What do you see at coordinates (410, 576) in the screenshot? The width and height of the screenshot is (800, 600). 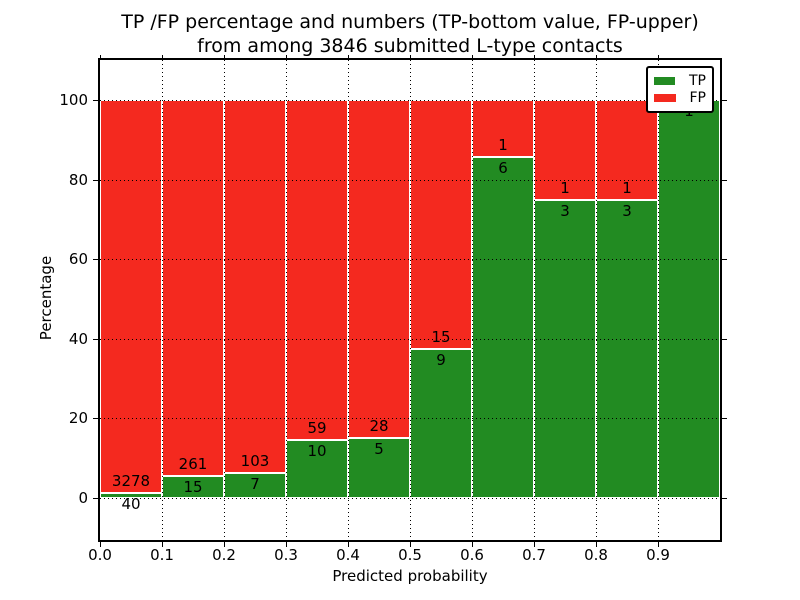 I see `x-axis-label: Predicted probability` at bounding box center [410, 576].